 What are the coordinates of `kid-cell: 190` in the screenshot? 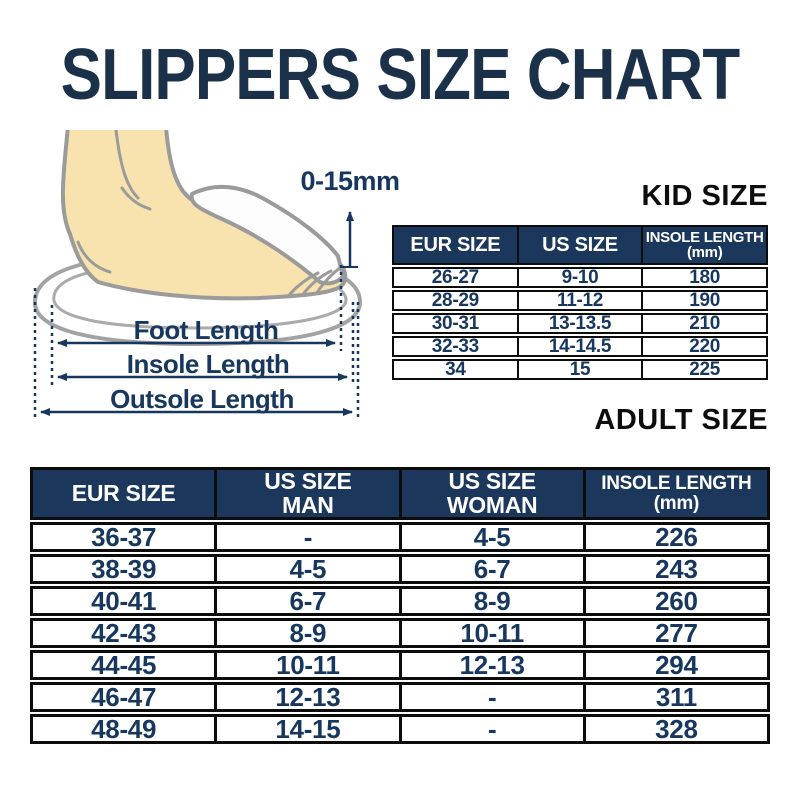 It's located at (705, 300).